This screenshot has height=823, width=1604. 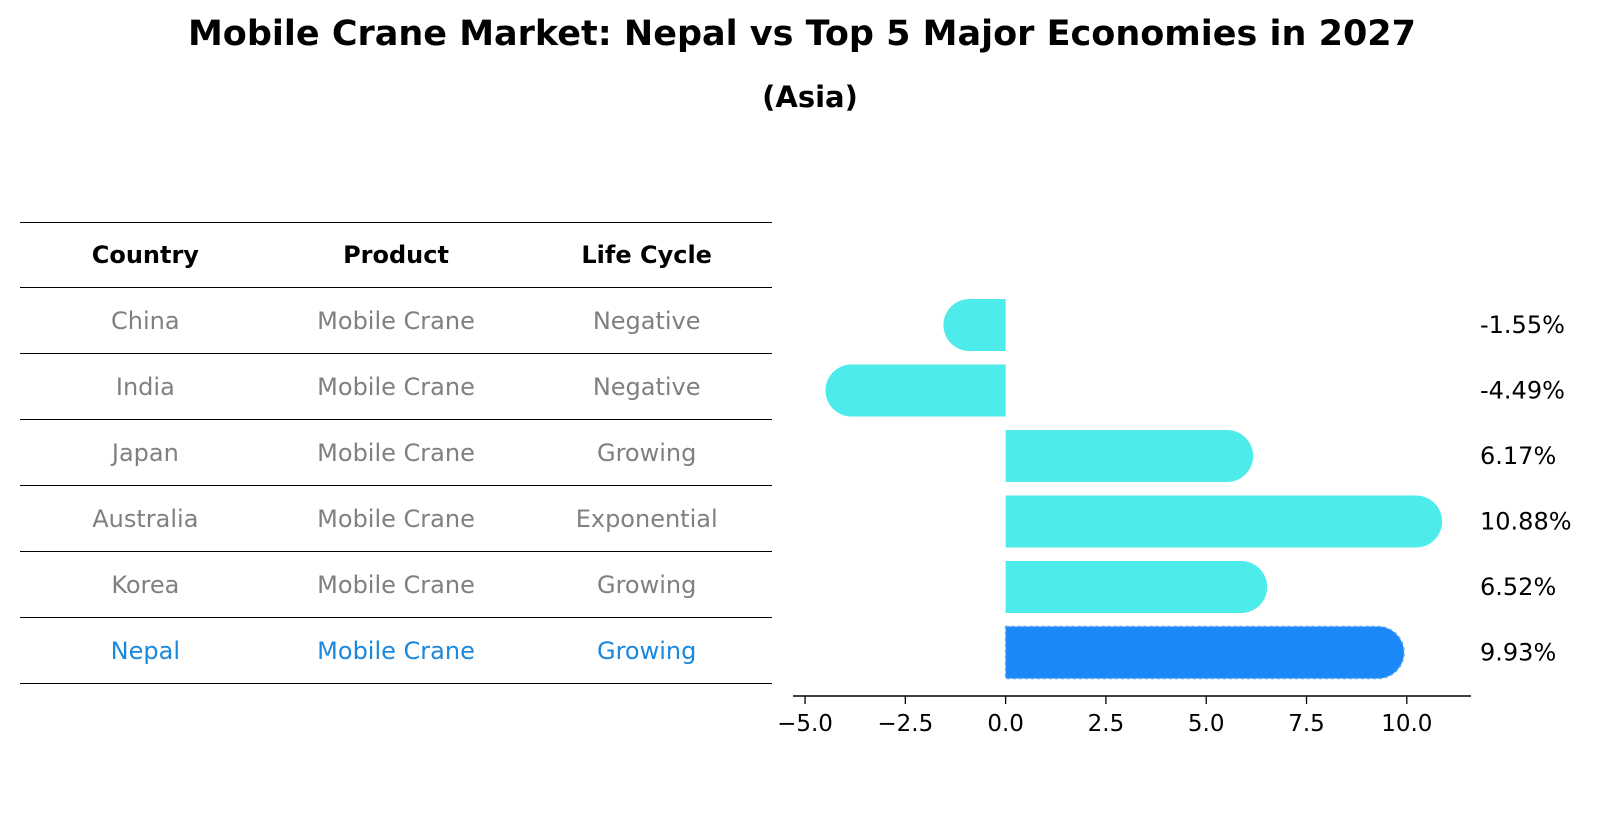 What do you see at coordinates (1518, 653) in the screenshot?
I see `value-label: 9.93%` at bounding box center [1518, 653].